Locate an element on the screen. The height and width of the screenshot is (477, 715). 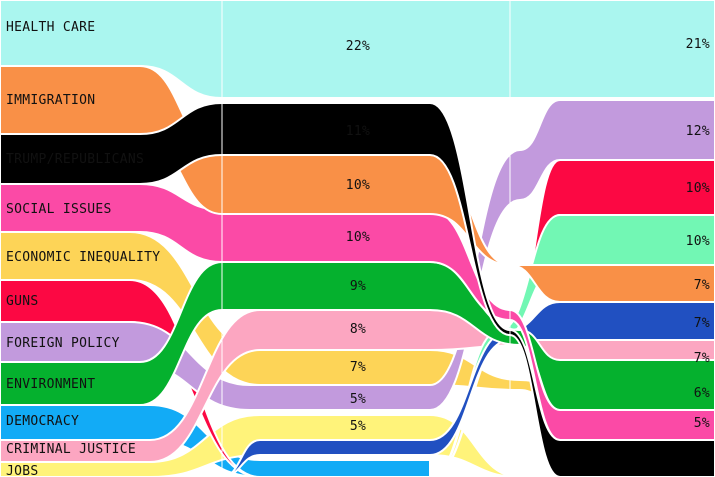
pct-label-col2: 21% is located at coordinates (698, 44).